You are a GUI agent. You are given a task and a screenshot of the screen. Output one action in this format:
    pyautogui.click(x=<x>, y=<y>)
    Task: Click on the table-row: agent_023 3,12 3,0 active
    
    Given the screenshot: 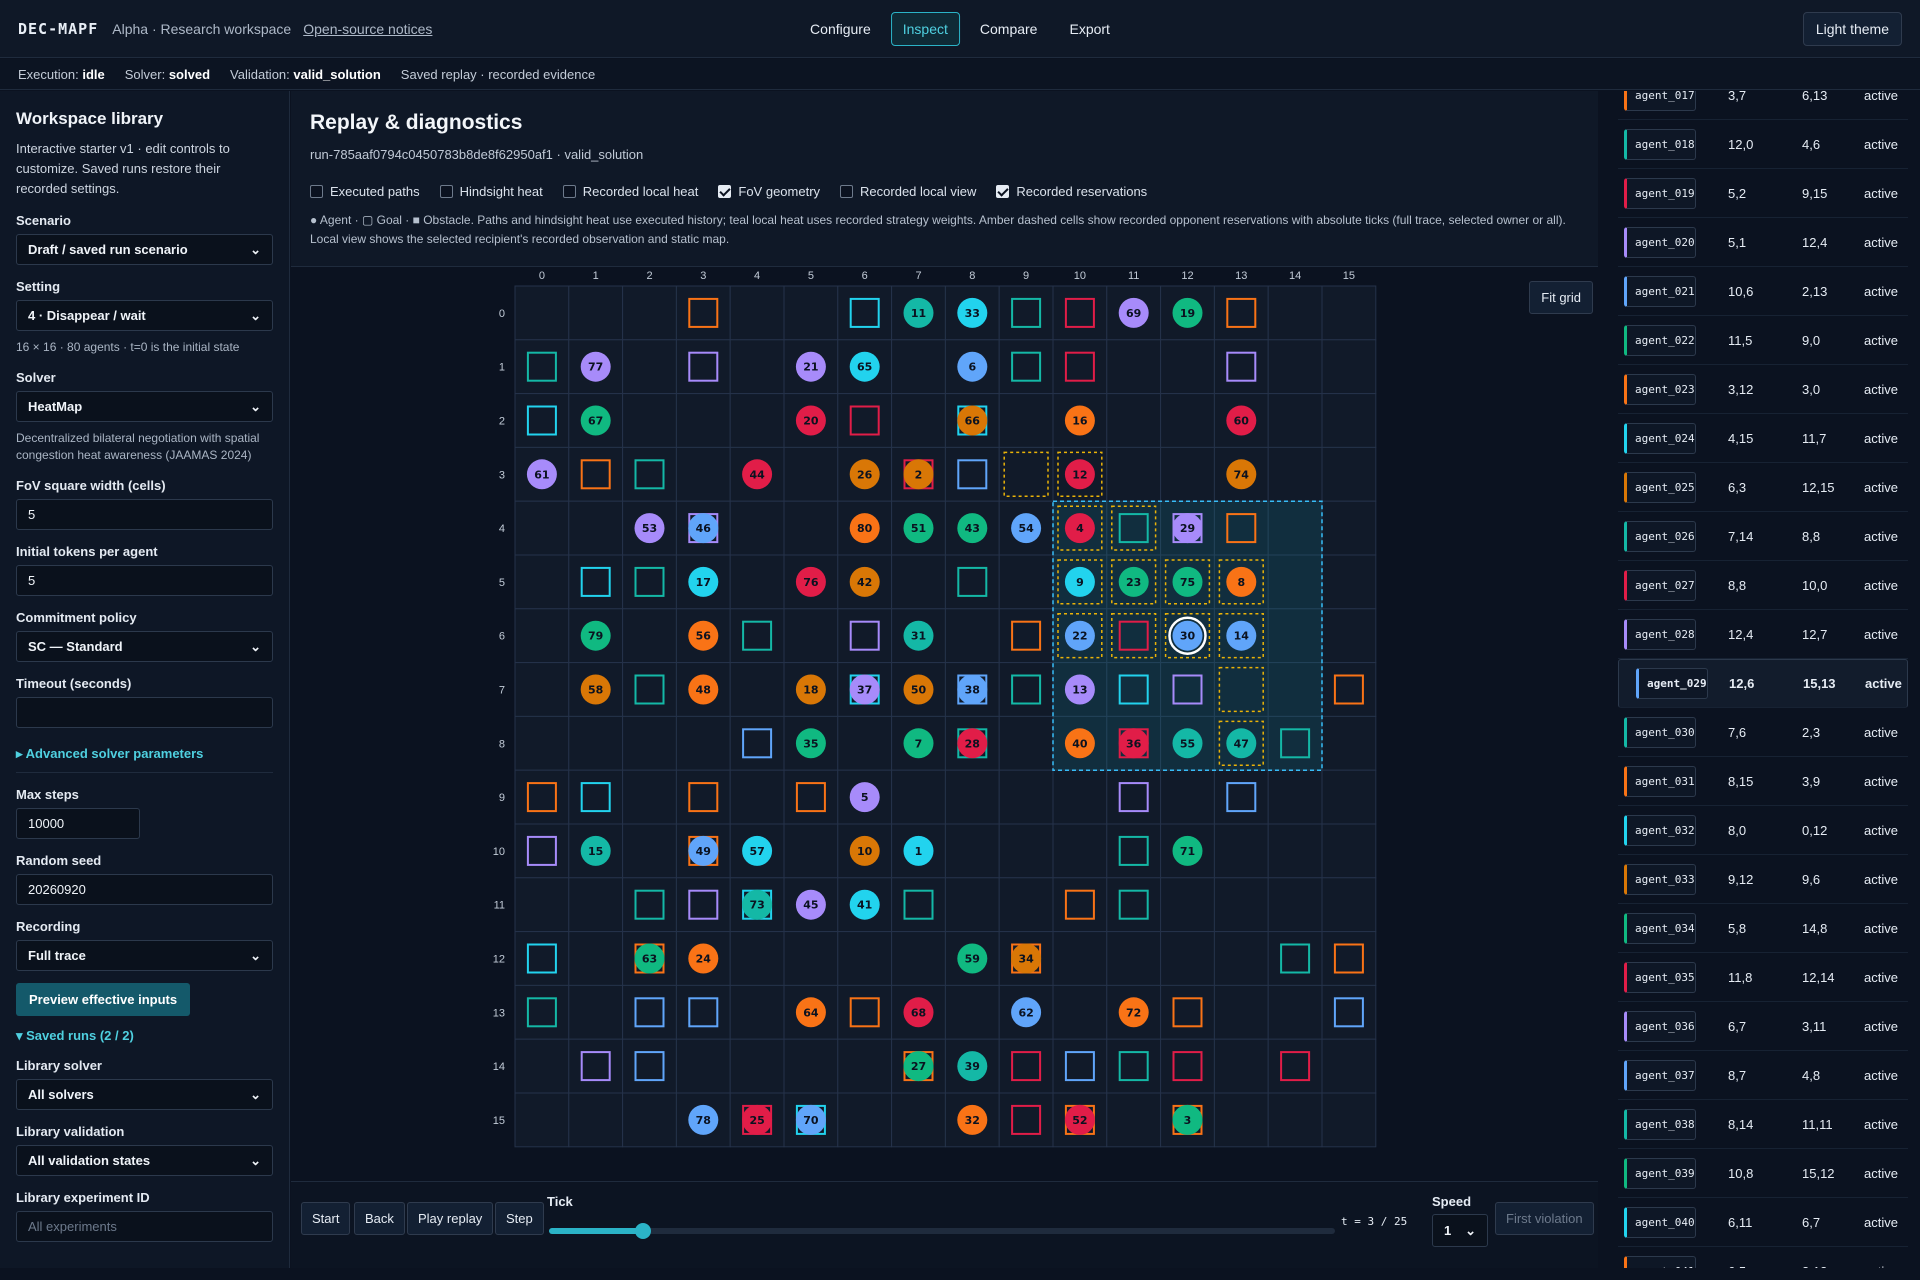 What is the action you would take?
    pyautogui.click(x=1763, y=389)
    